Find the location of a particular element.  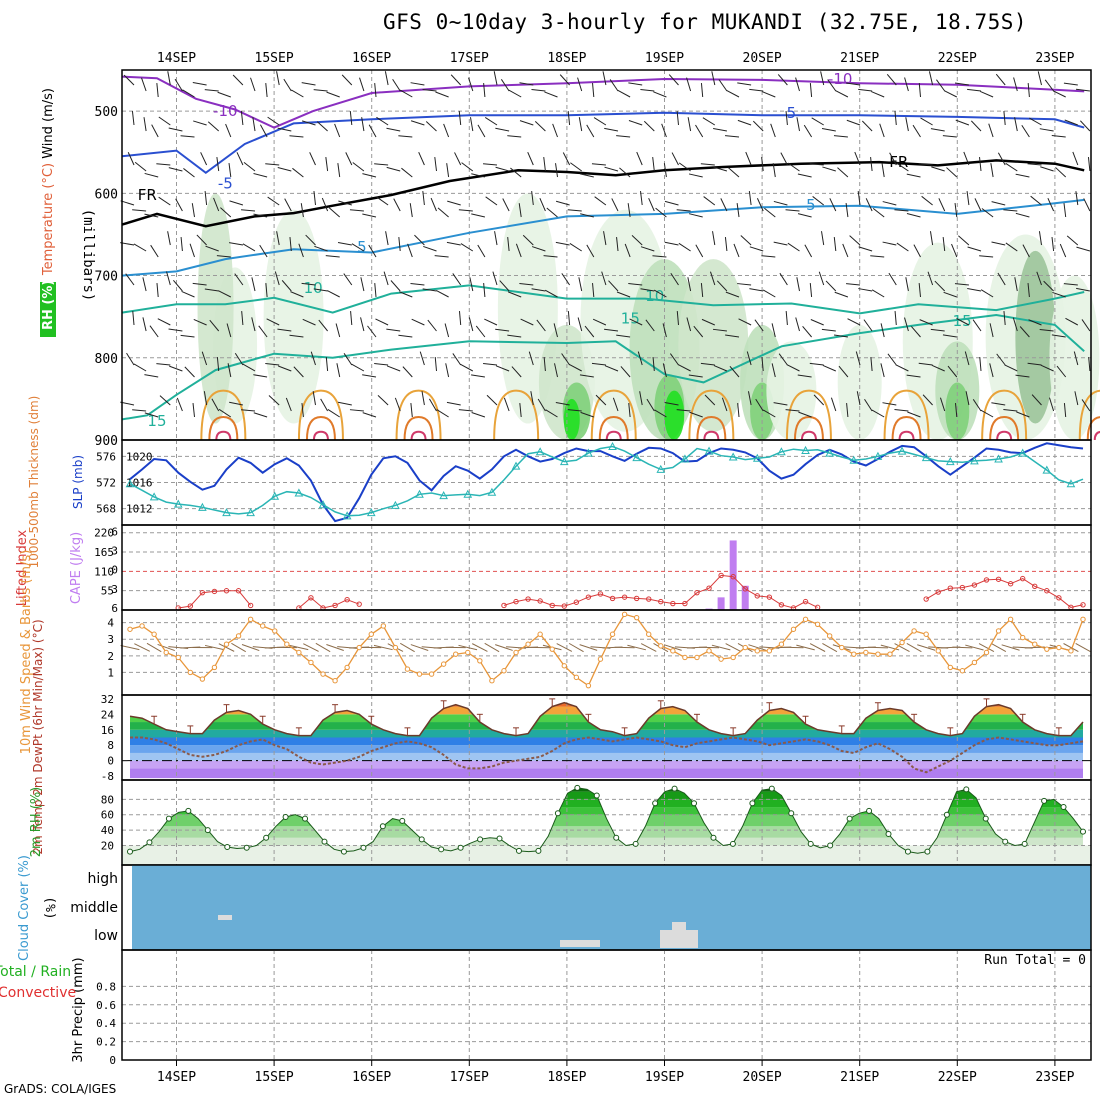

rh-ylabel: 2m RH (%) is located at coordinates (36, 822).